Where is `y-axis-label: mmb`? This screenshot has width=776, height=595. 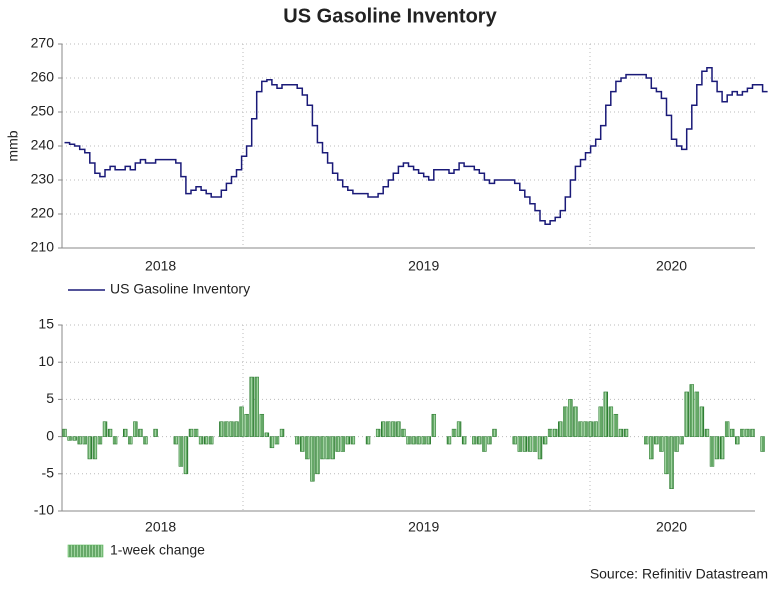 y-axis-label: mmb is located at coordinates (13, 145).